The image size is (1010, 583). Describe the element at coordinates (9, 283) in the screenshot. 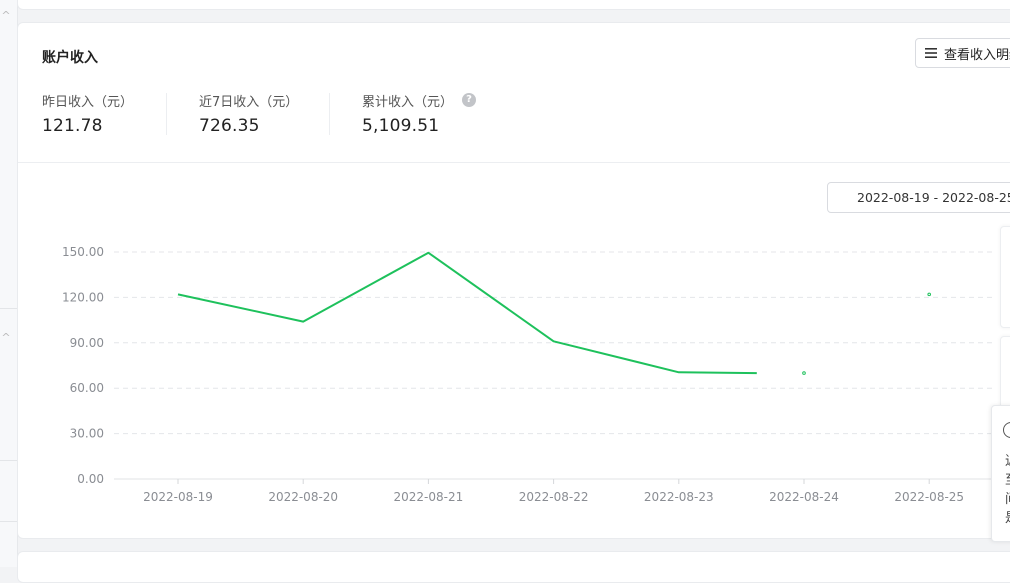

I see `left-rail: ^ ^` at that location.